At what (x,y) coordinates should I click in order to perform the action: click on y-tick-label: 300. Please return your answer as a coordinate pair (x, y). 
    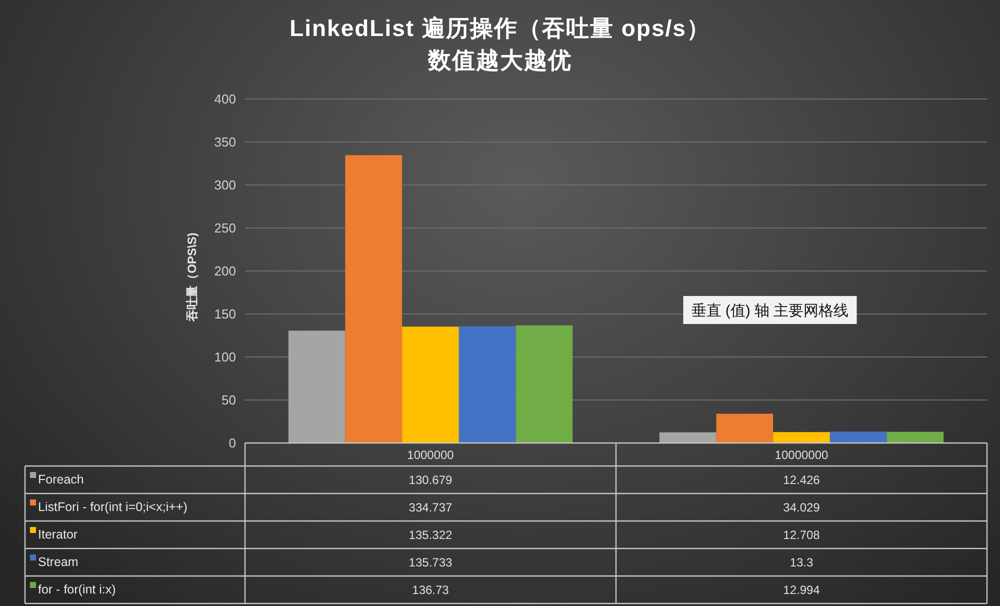
    Looking at the image, I should click on (225, 185).